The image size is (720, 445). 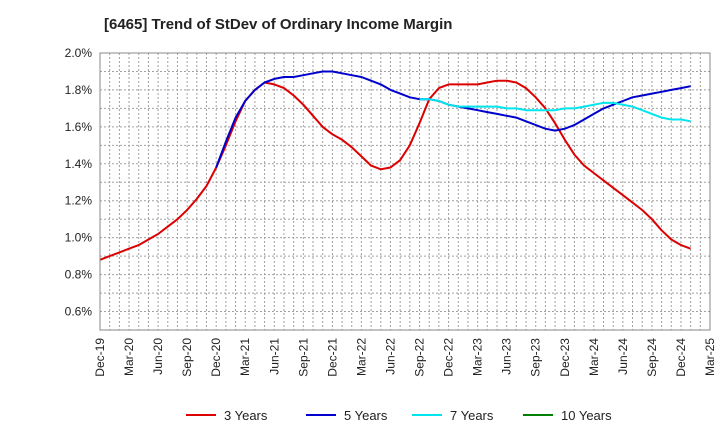 What do you see at coordinates (245, 357) in the screenshot?
I see `x-tick-label: Mar-21` at bounding box center [245, 357].